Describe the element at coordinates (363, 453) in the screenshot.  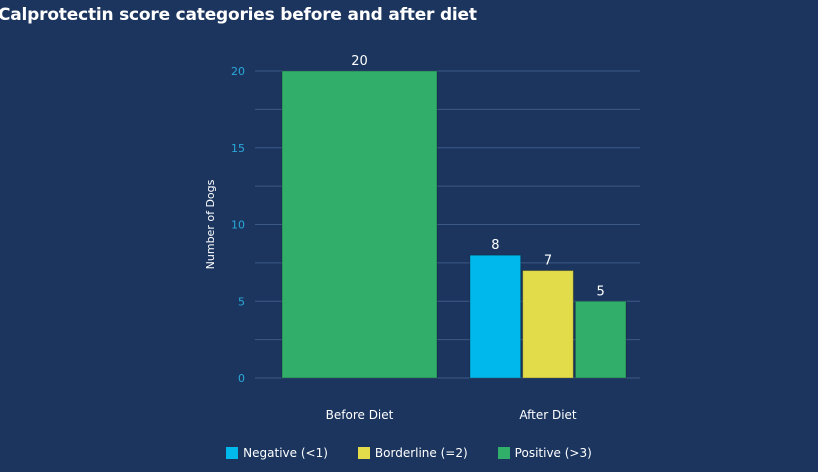
I see `legend-swatch-borderline` at that location.